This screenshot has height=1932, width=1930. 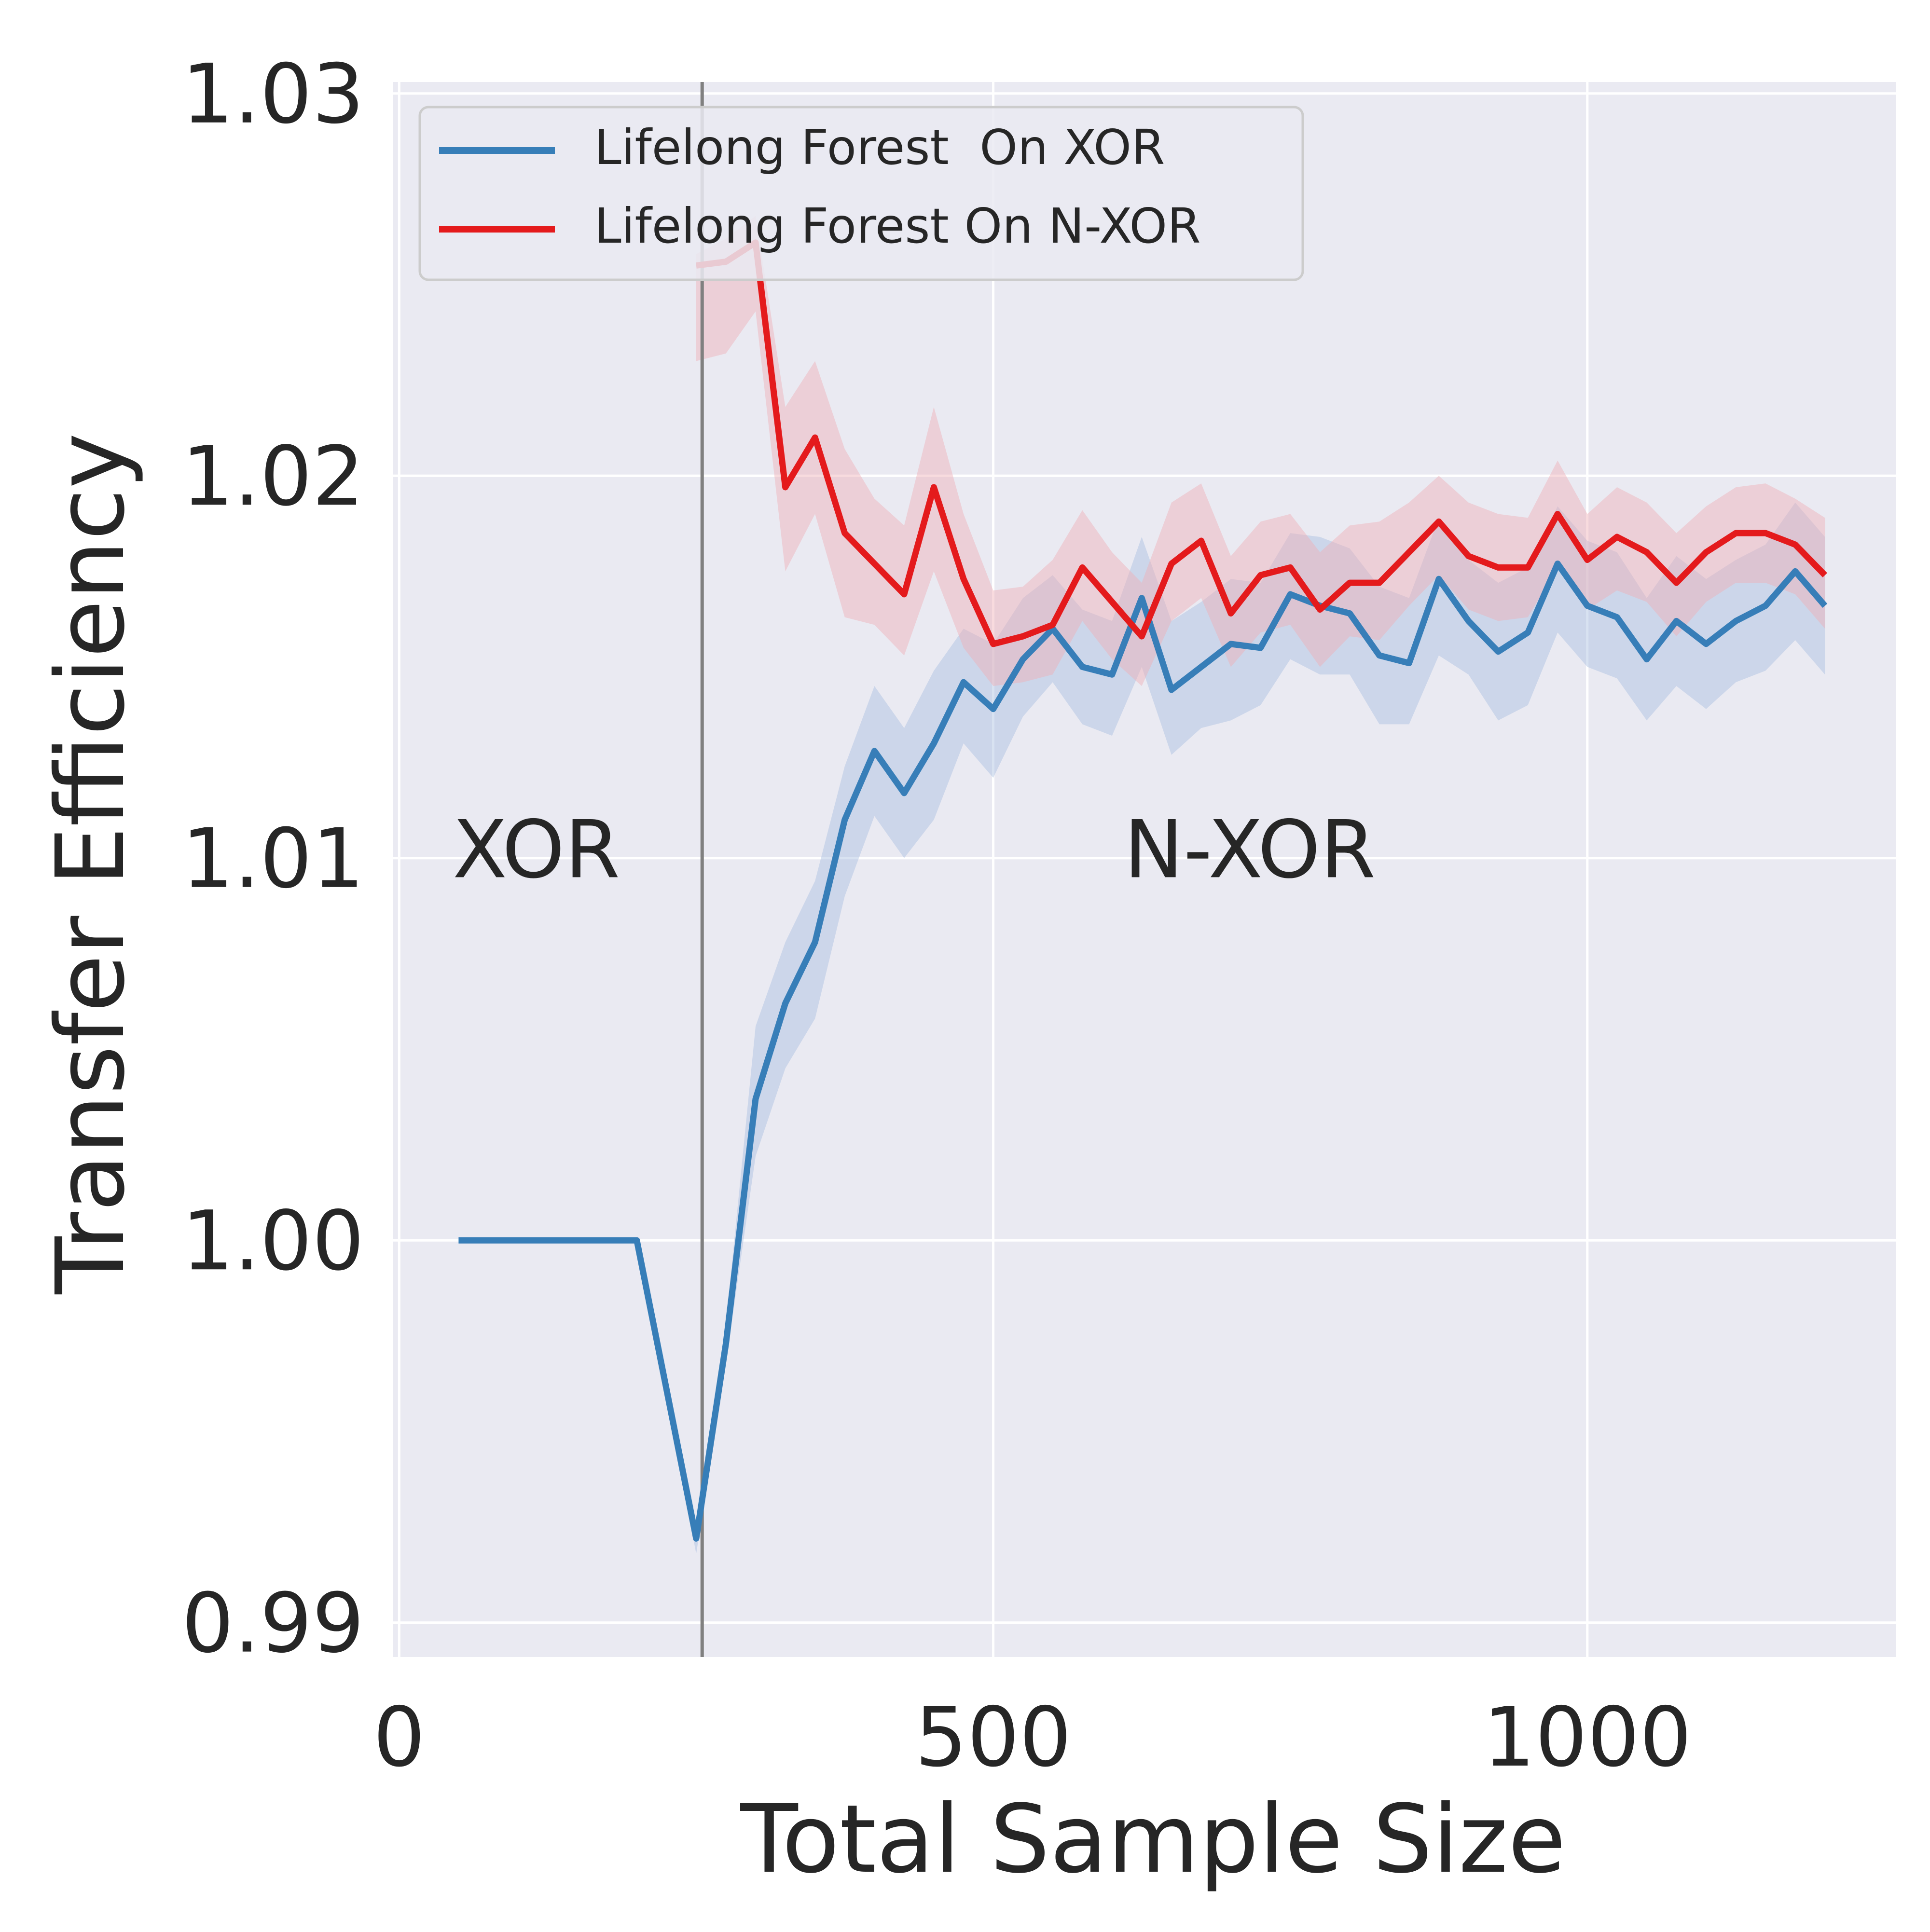 I want to click on region-annotations: XOR N-XOR, so click(x=914, y=849).